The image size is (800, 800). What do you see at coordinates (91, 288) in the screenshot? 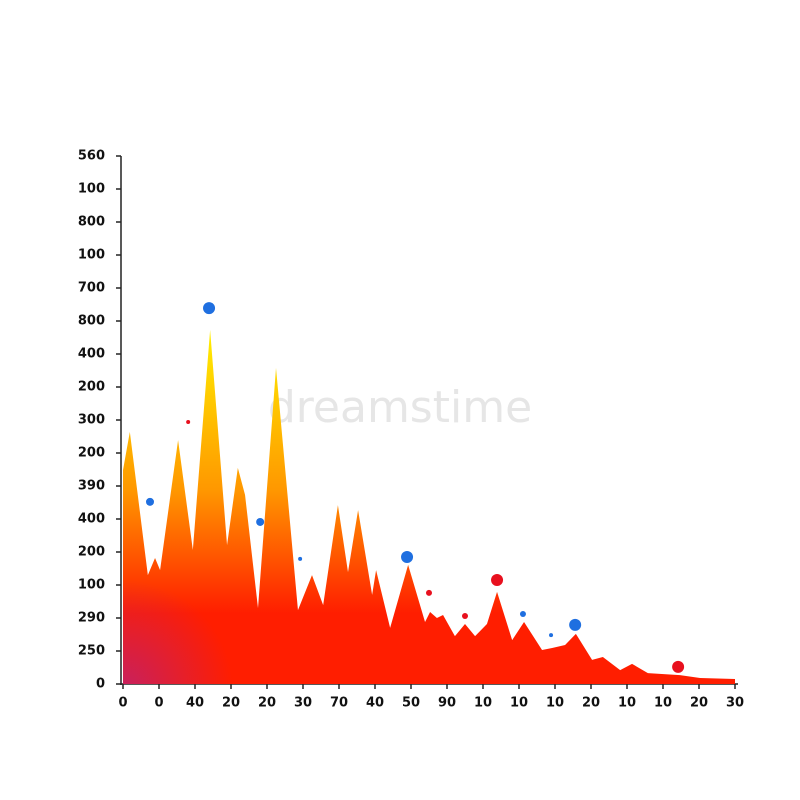
I see `y-tick-label: 700` at bounding box center [91, 288].